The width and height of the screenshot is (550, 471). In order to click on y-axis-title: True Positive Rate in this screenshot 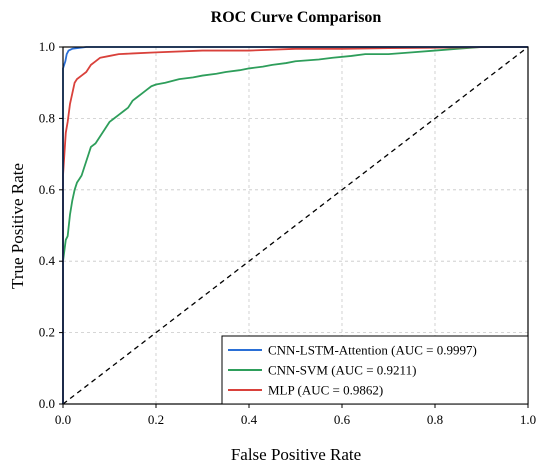, I will do `click(17, 226)`.